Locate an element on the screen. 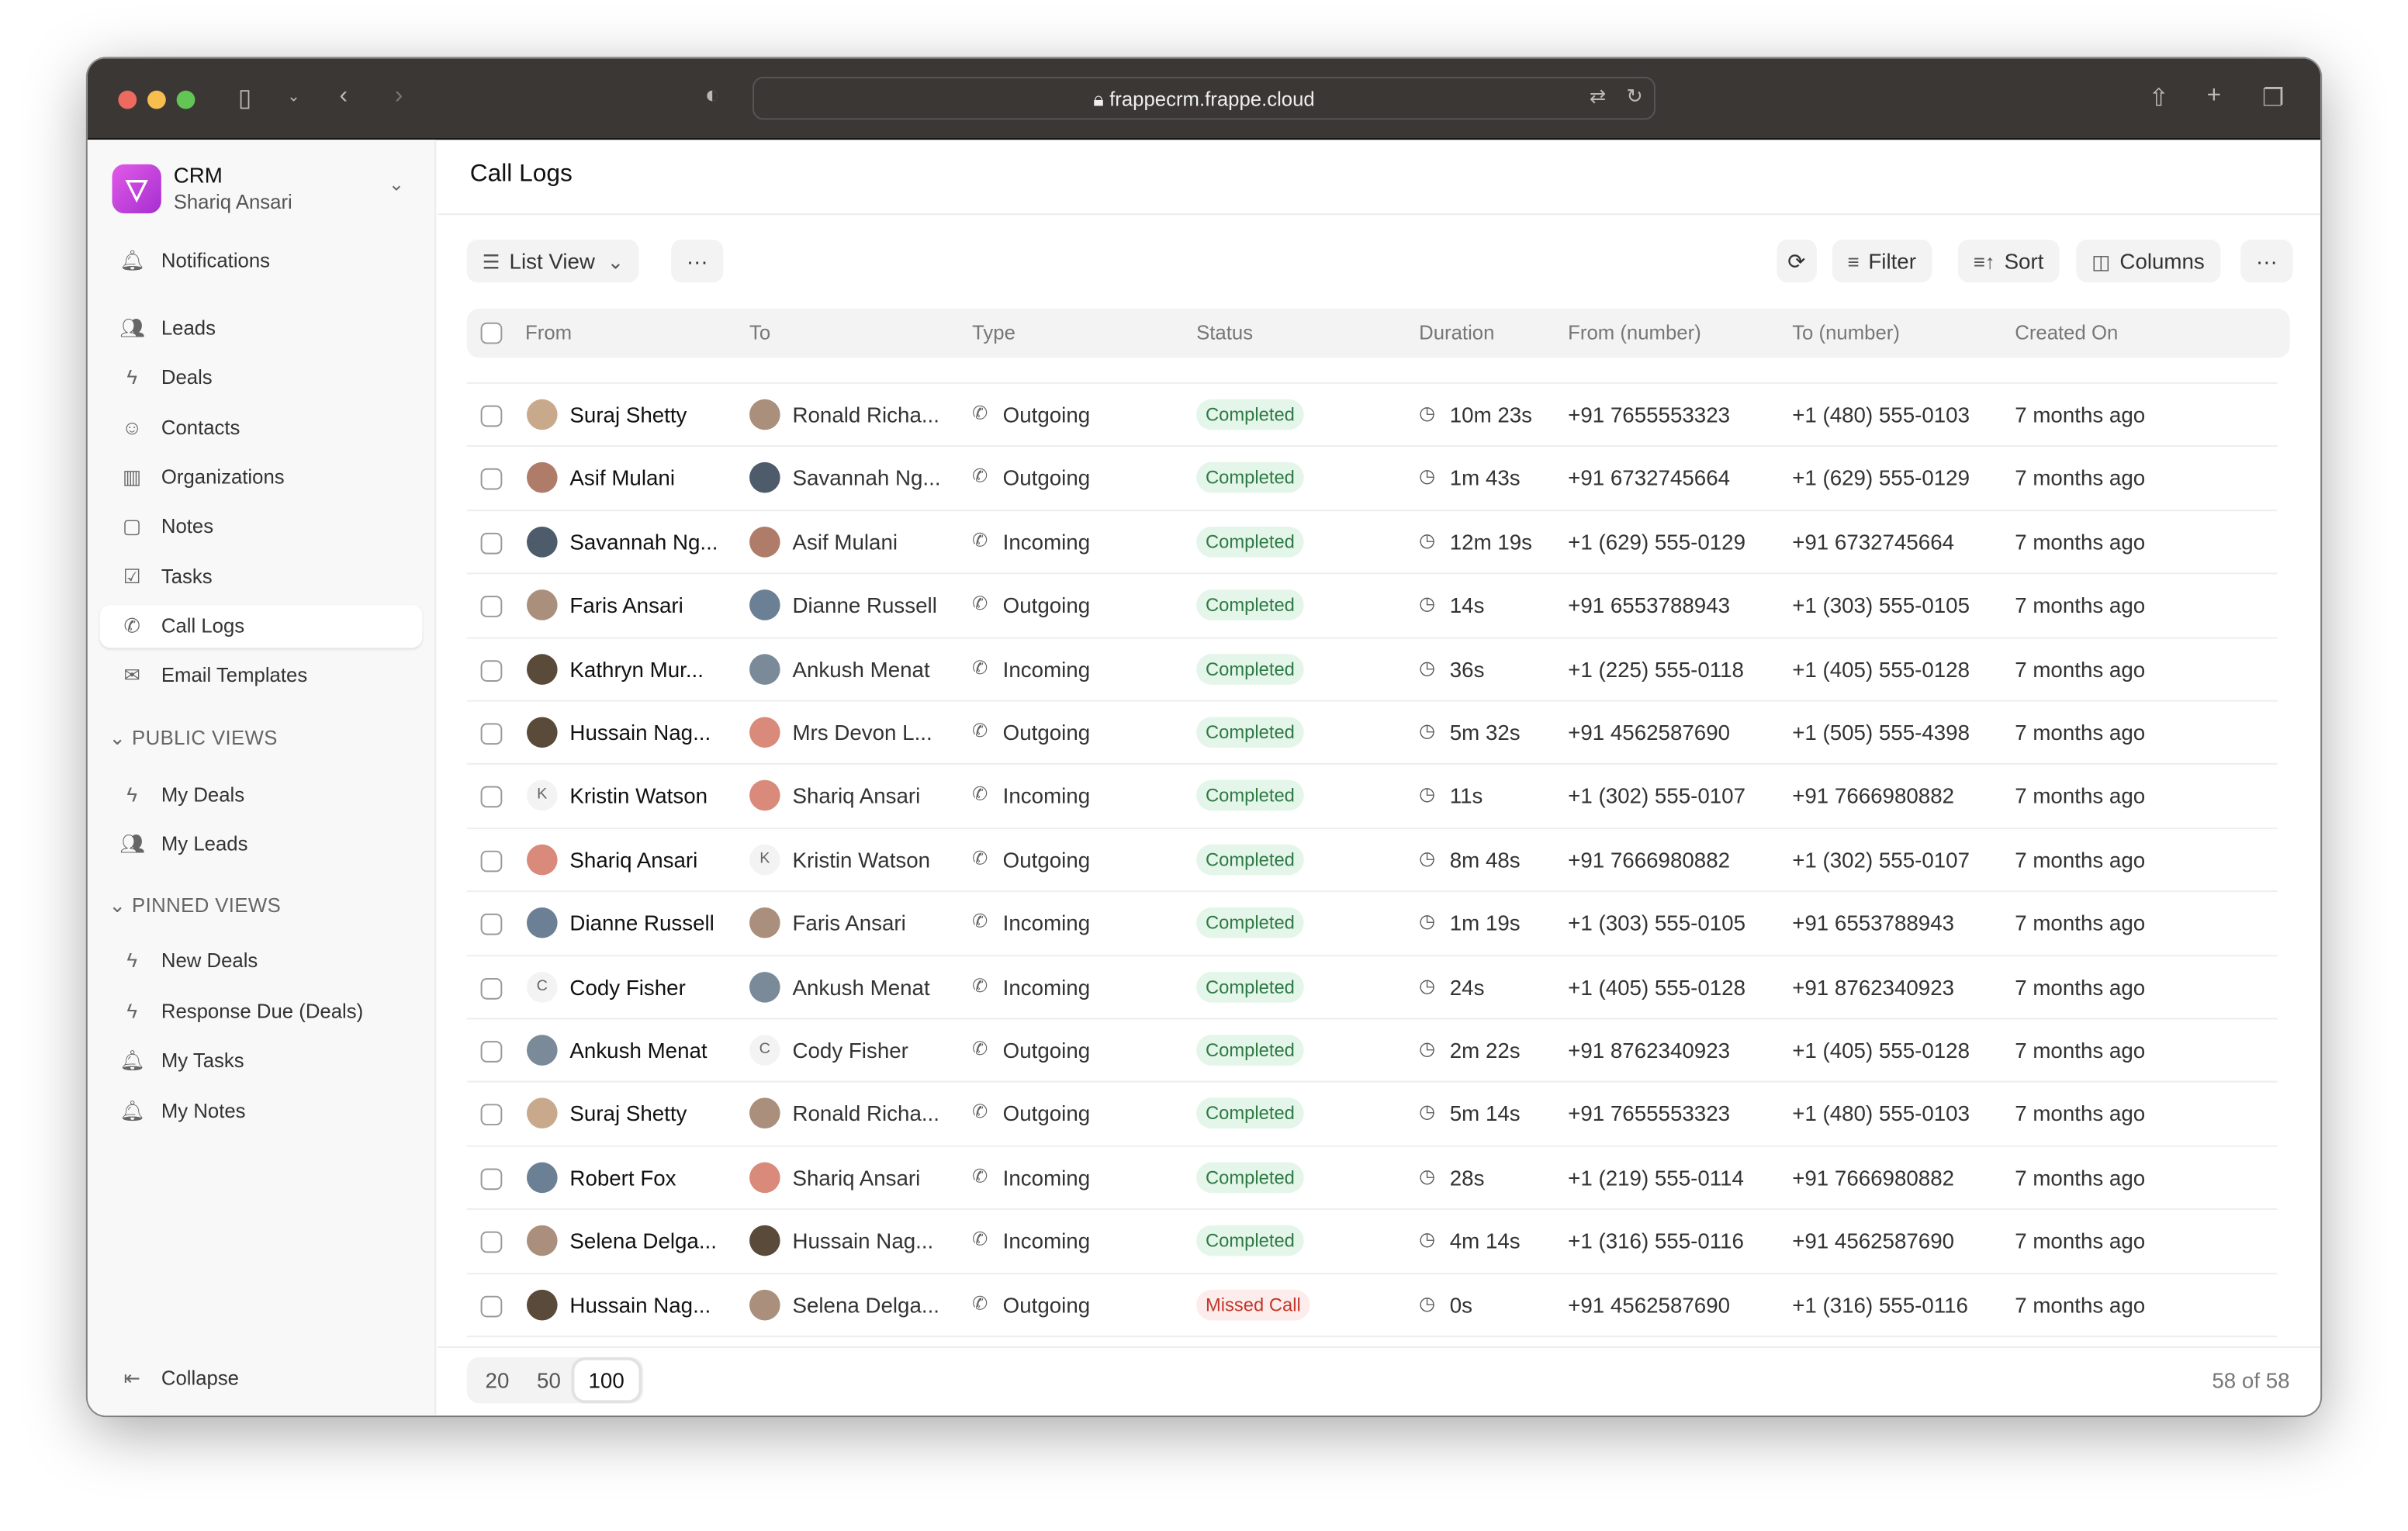 The width and height of the screenshot is (2408, 1531). collapse-button: ⇤ Collapse is located at coordinates (261, 1378).